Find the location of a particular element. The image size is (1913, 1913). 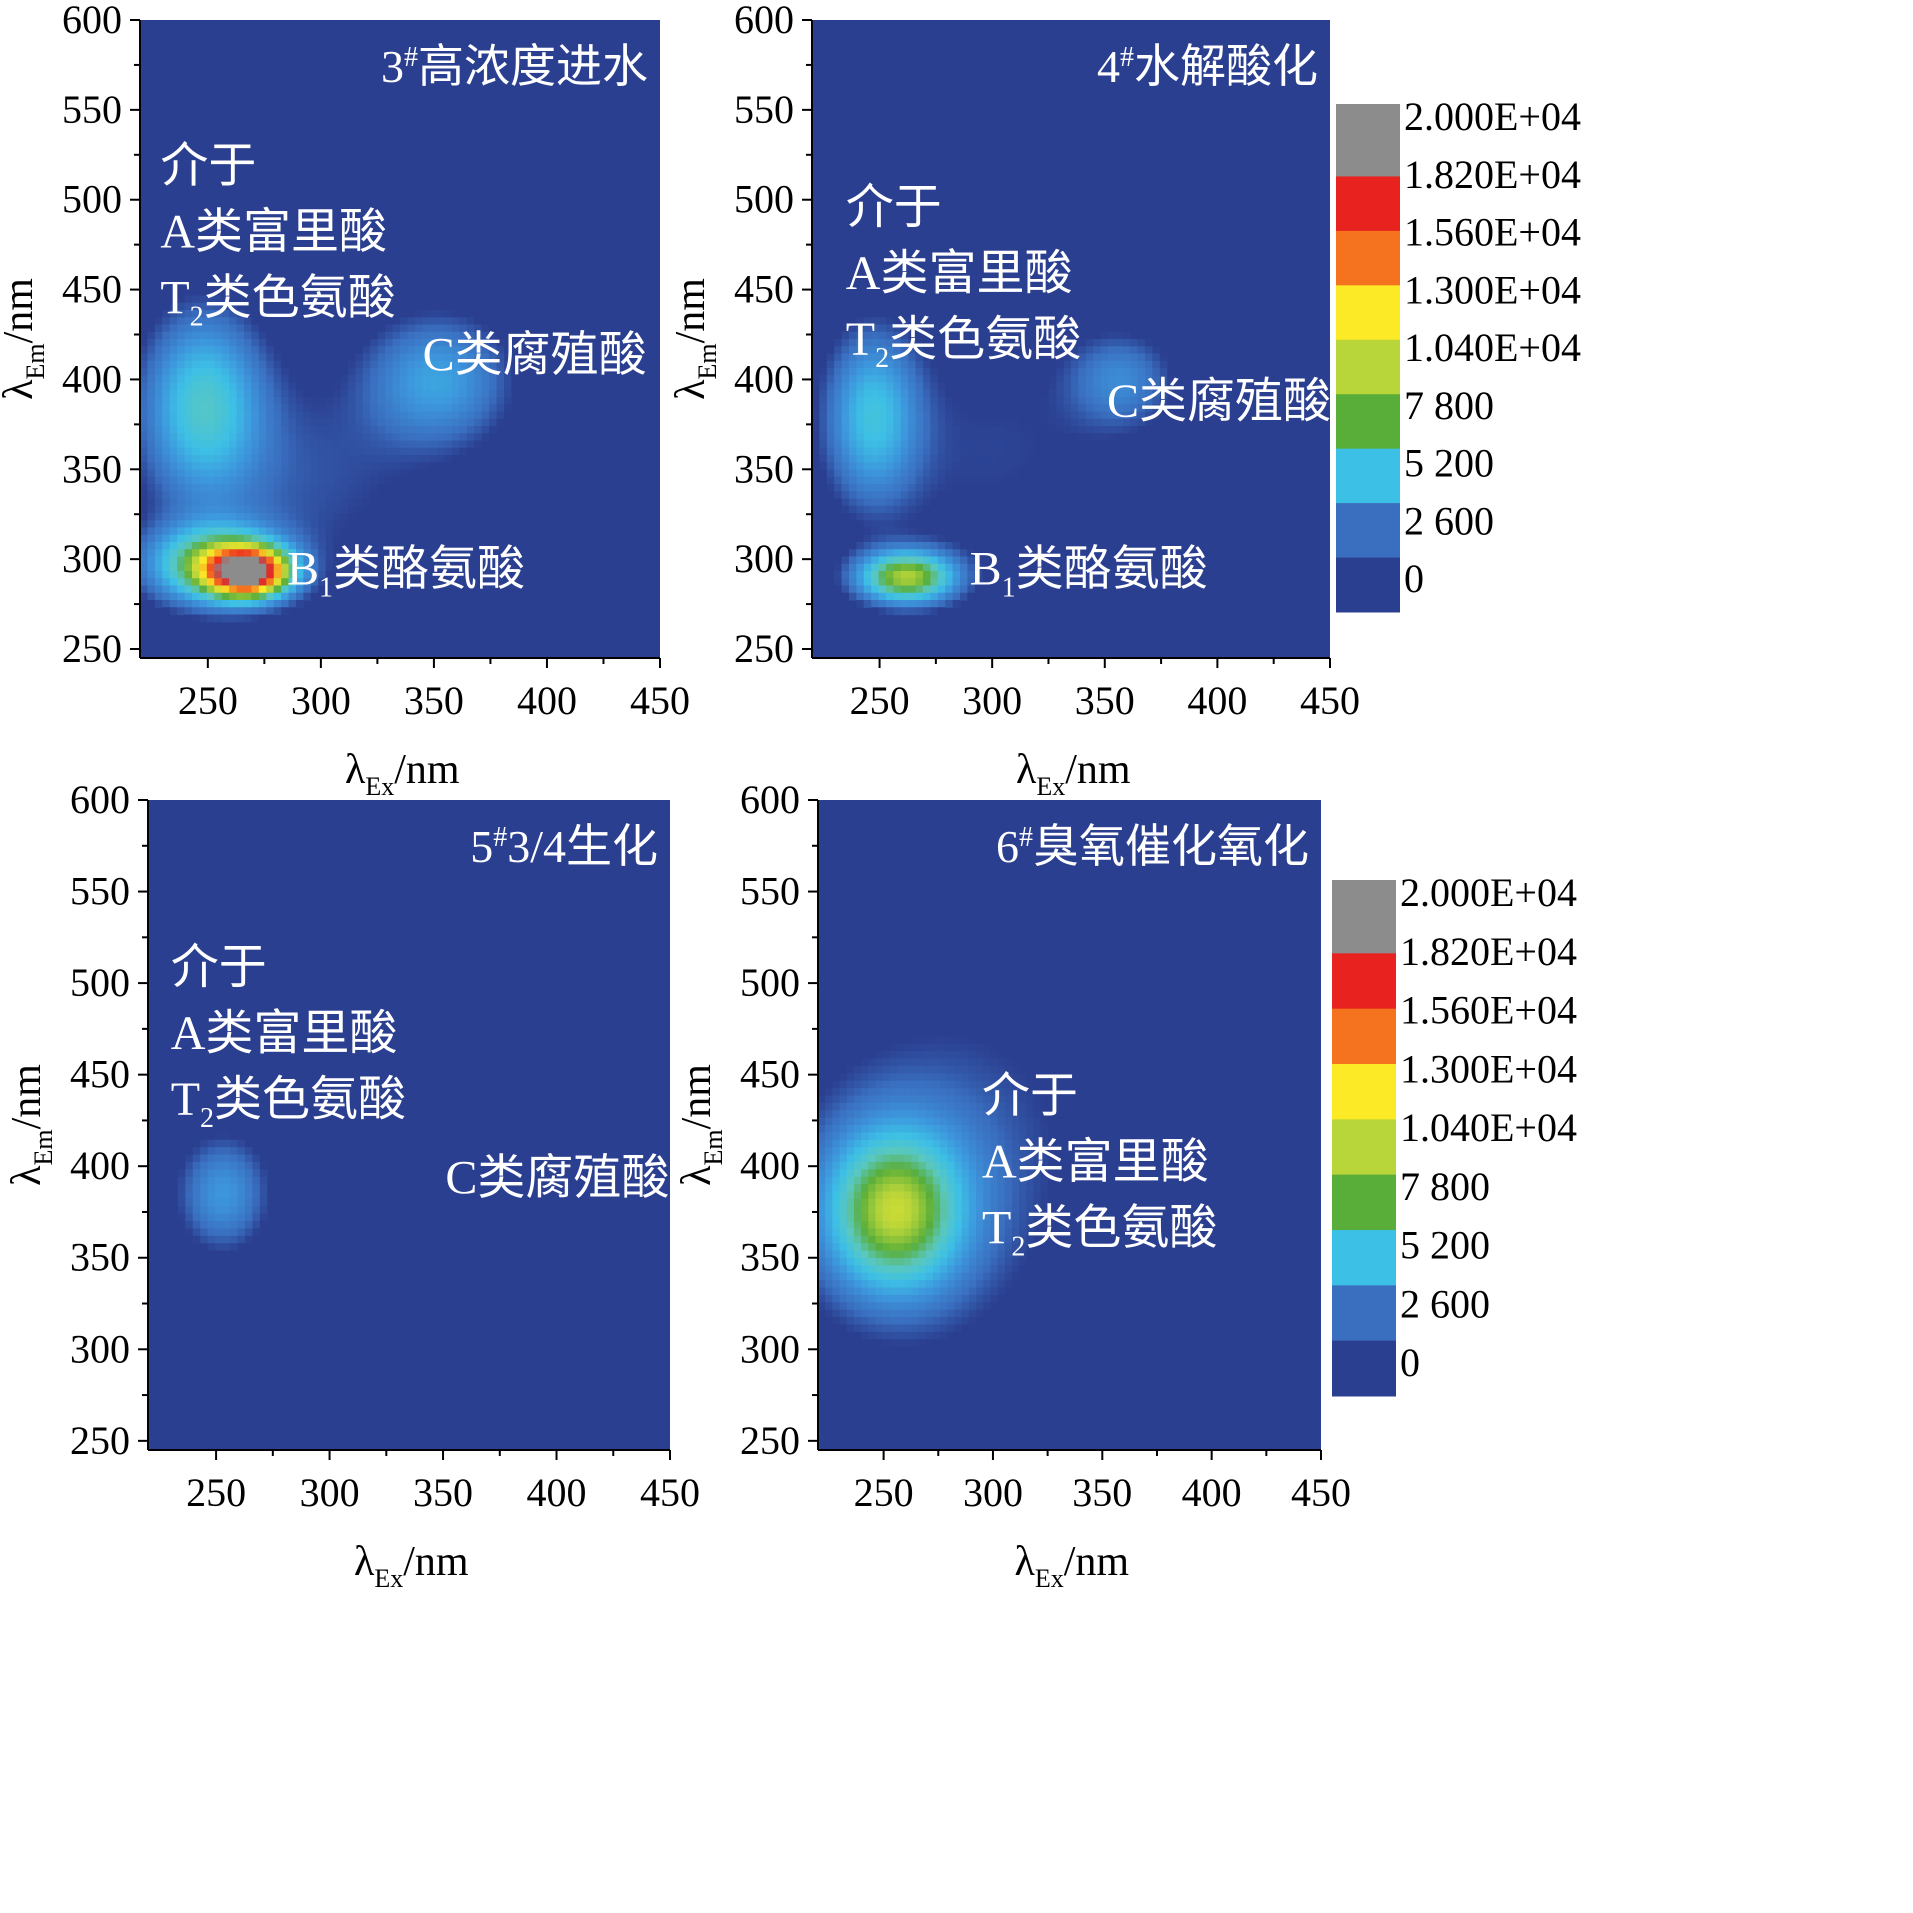

peak-annotation: A类富里酸 is located at coordinates (1095, 1161).